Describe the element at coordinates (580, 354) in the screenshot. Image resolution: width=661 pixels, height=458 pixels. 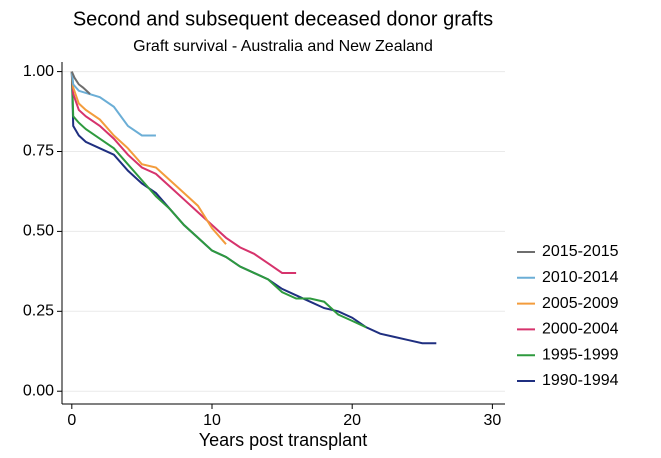
I see `legend-label: 1995-1999` at that location.